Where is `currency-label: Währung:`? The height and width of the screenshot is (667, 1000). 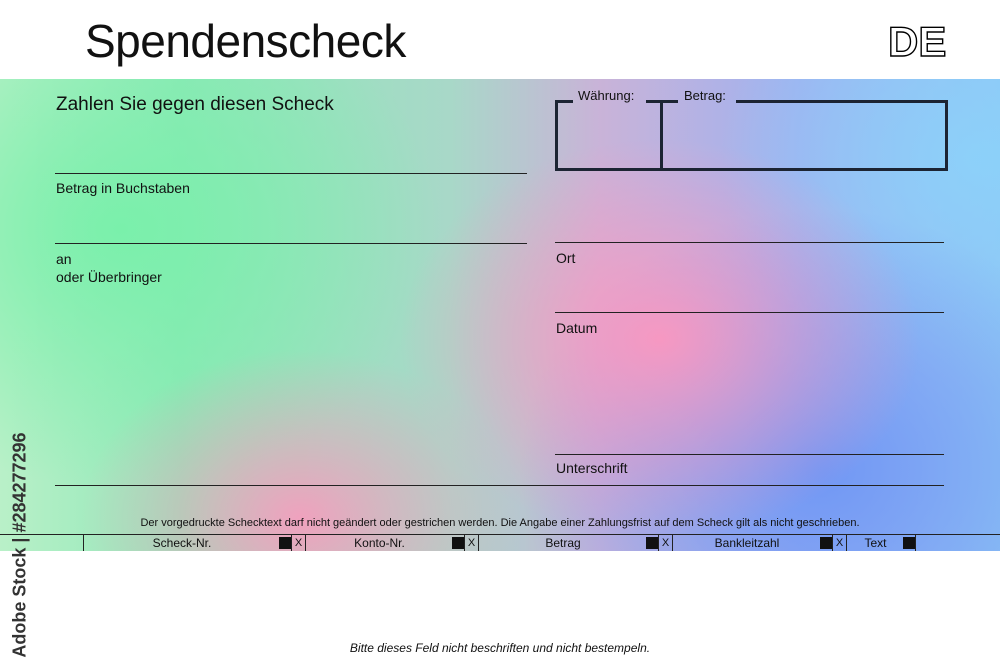 currency-label: Währung: is located at coordinates (606, 95).